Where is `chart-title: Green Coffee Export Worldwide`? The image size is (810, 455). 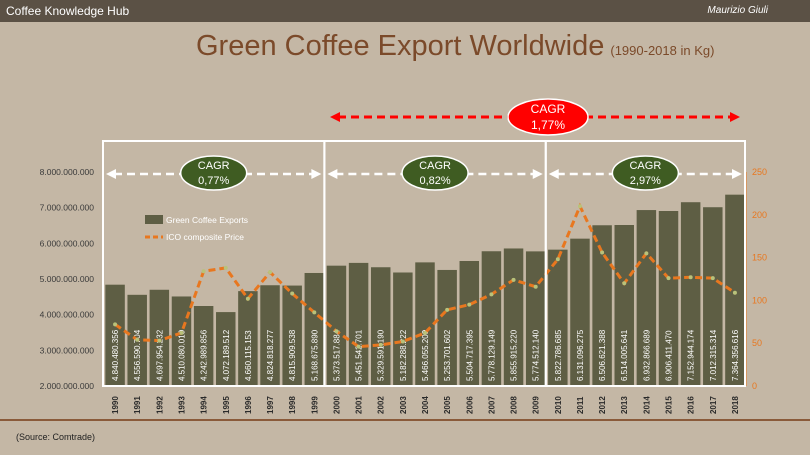
chart-title: Green Coffee Export Worldwide is located at coordinates (400, 46).